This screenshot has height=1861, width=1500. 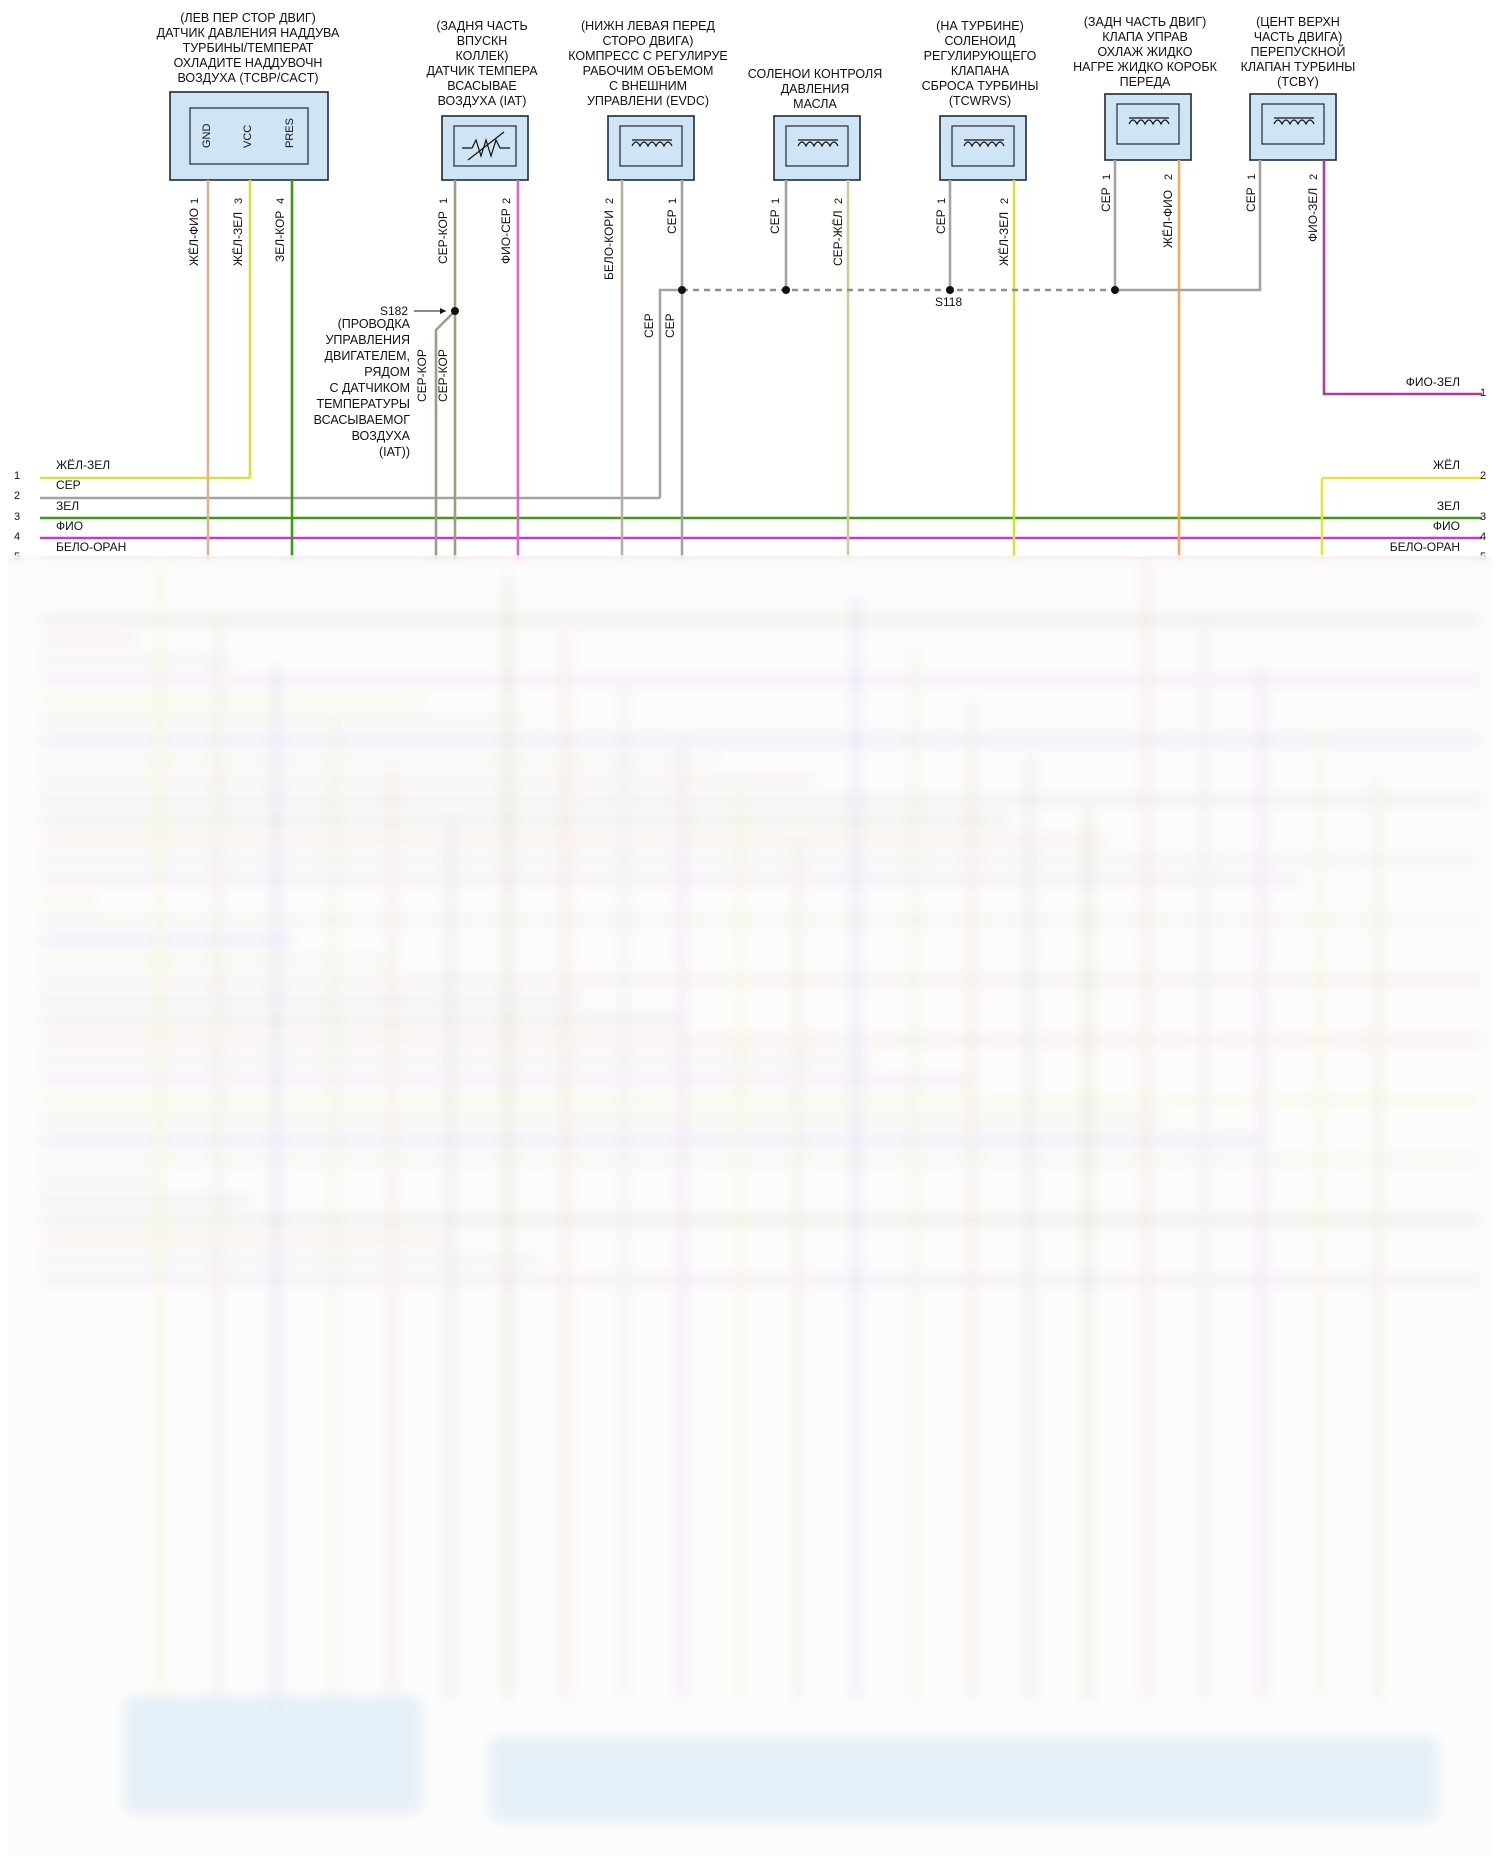 I want to click on iat-wire-pin1, so click(x=445, y=370).